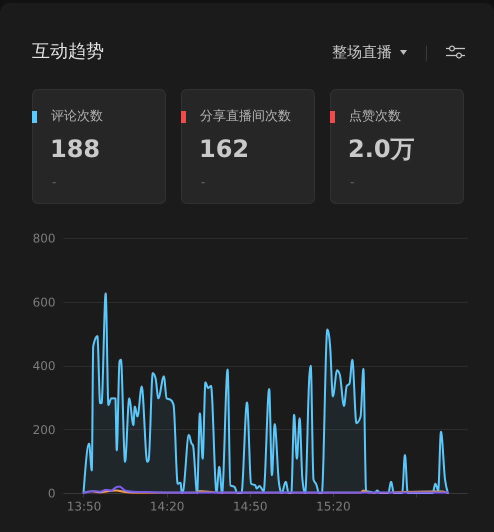 The width and height of the screenshot is (494, 532). I want to click on x-tick-label: 14:50, so click(250, 507).